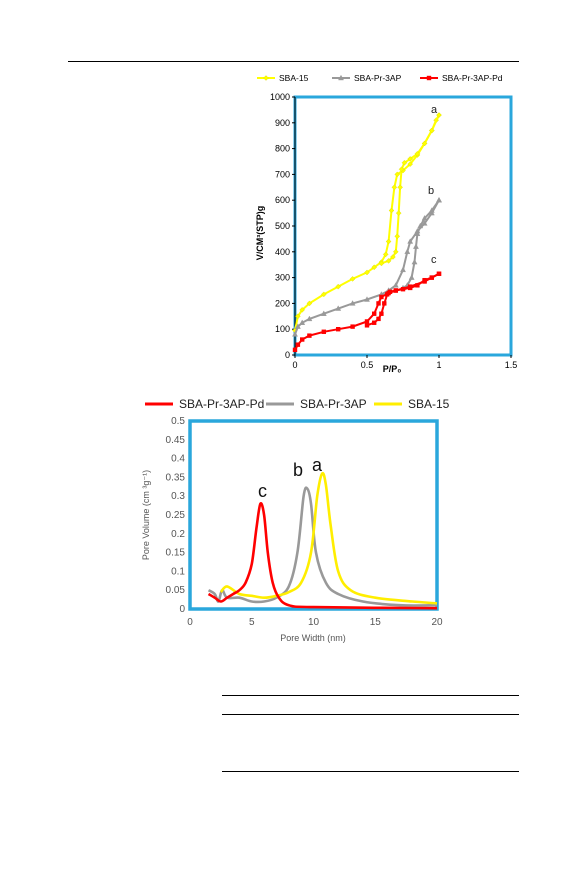 The height and width of the screenshot is (888, 585). Describe the element at coordinates (294, 365) in the screenshot. I see `isotherm-x-tick-label: 0` at that location.